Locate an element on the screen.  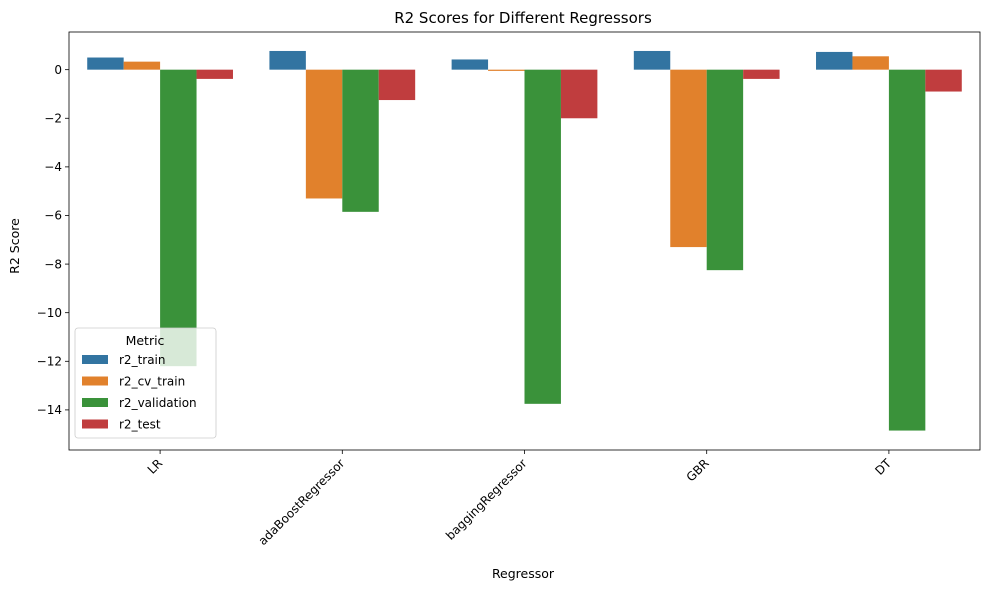
bar-r2_test-GBR is located at coordinates (761, 74).